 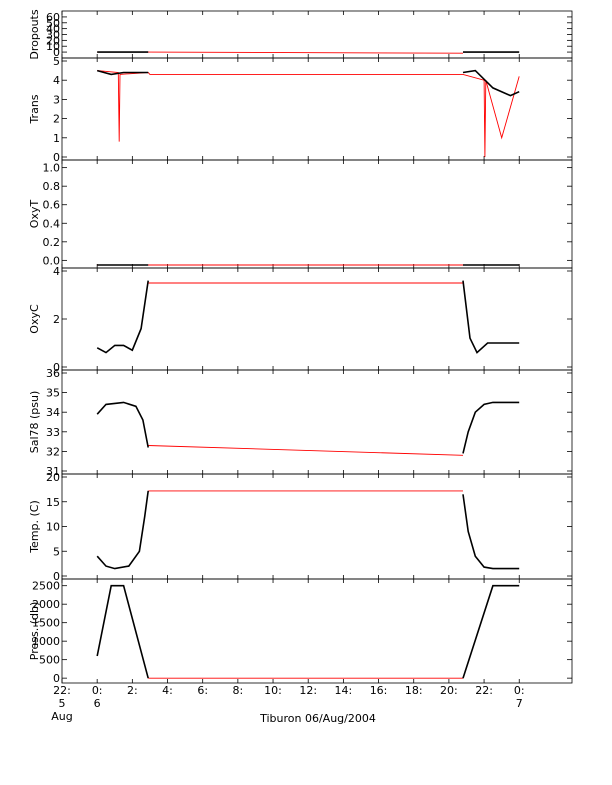 What do you see at coordinates (61, 716) in the screenshot?
I see `x-tick-label: Aug` at bounding box center [61, 716].